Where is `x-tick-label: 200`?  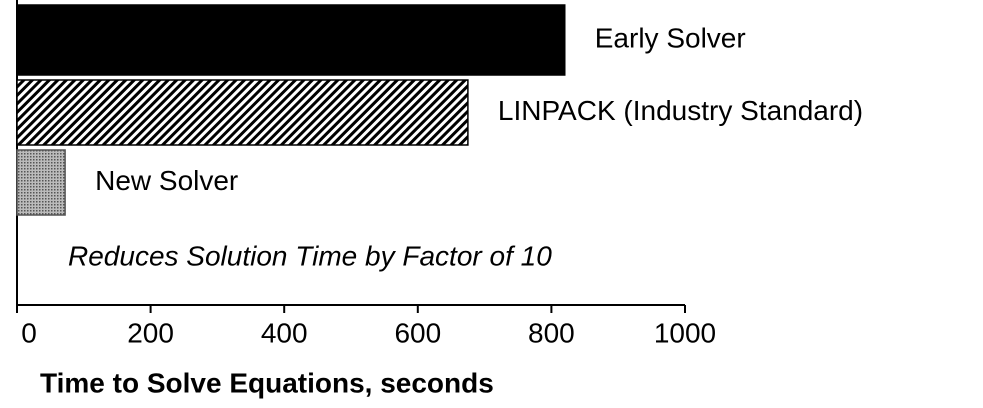 x-tick-label: 200 is located at coordinates (150, 332).